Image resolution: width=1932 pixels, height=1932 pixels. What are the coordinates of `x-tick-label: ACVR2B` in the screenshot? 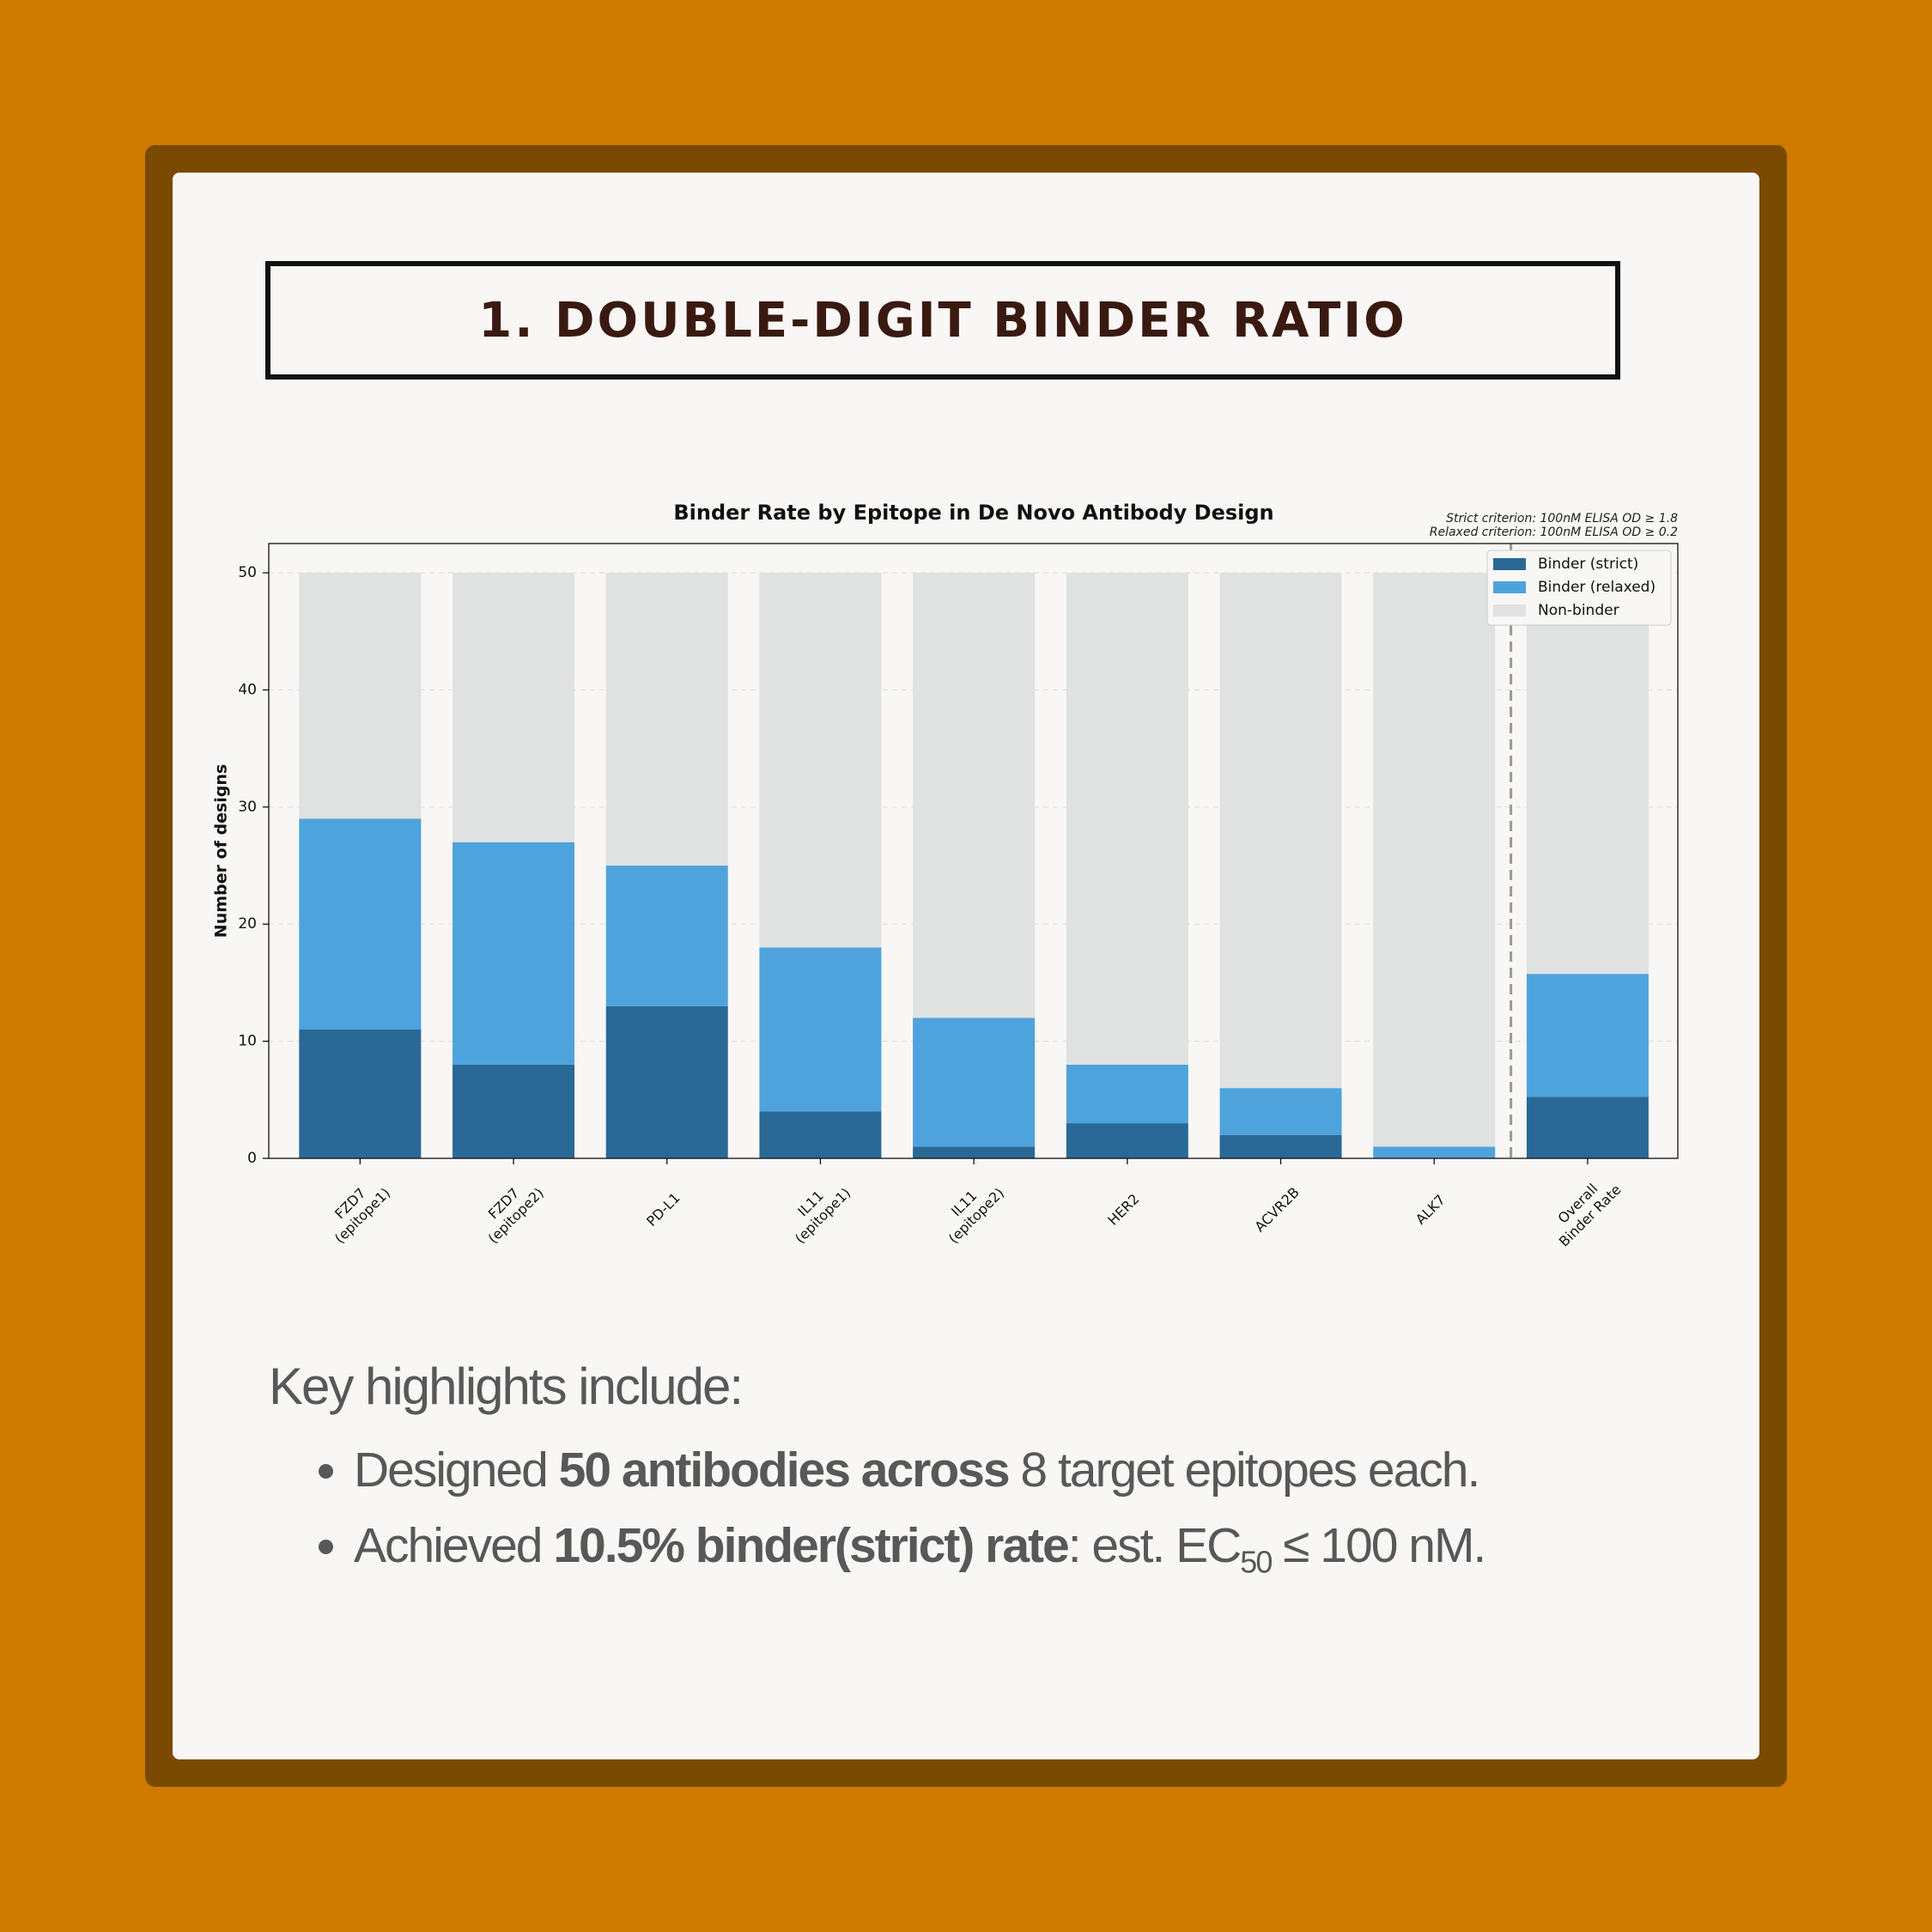 It's located at (1276, 1210).